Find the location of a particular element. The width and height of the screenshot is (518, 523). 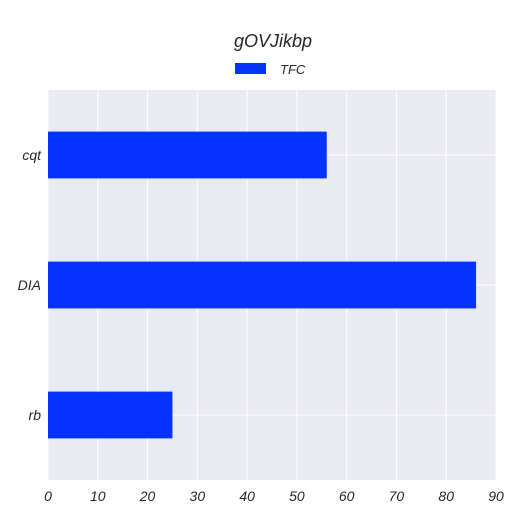

y-tick-label: cqt is located at coordinates (32, 155).